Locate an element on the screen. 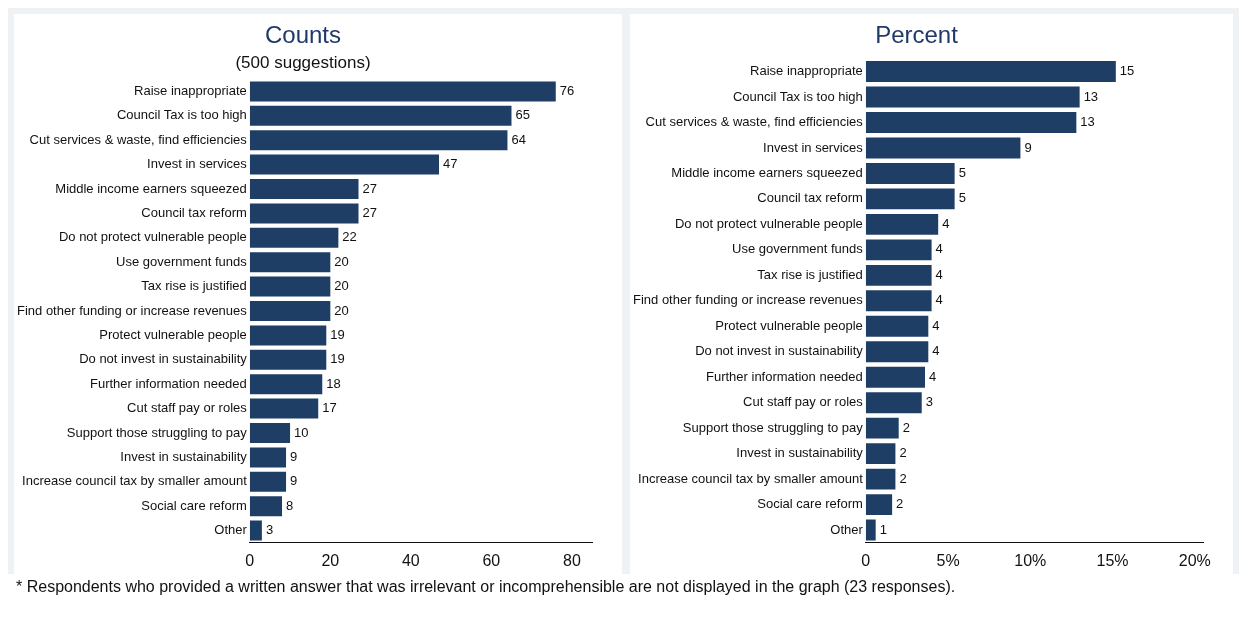 Image resolution: width=1247 pixels, height=621 pixels. x-tick-label: 60 is located at coordinates (491, 560).